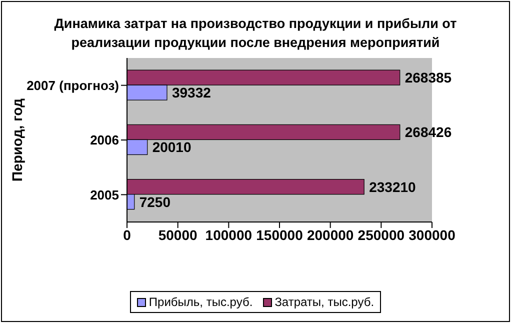 This screenshot has width=511, height=323. What do you see at coordinates (72, 85) in the screenshot?
I see `y-tick-label: 2007 (прогноз)` at bounding box center [72, 85].